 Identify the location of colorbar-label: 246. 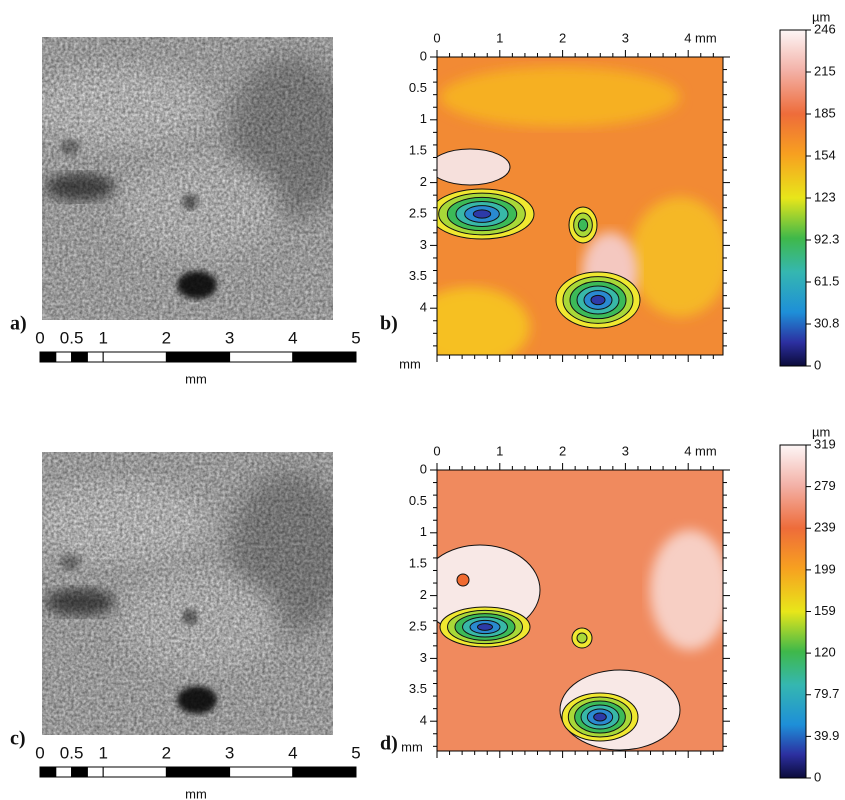
(825, 28).